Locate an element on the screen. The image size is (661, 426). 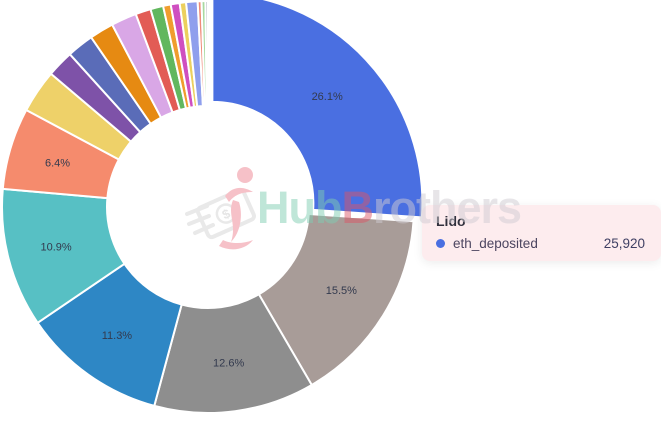
series-marker-dot is located at coordinates (440, 243).